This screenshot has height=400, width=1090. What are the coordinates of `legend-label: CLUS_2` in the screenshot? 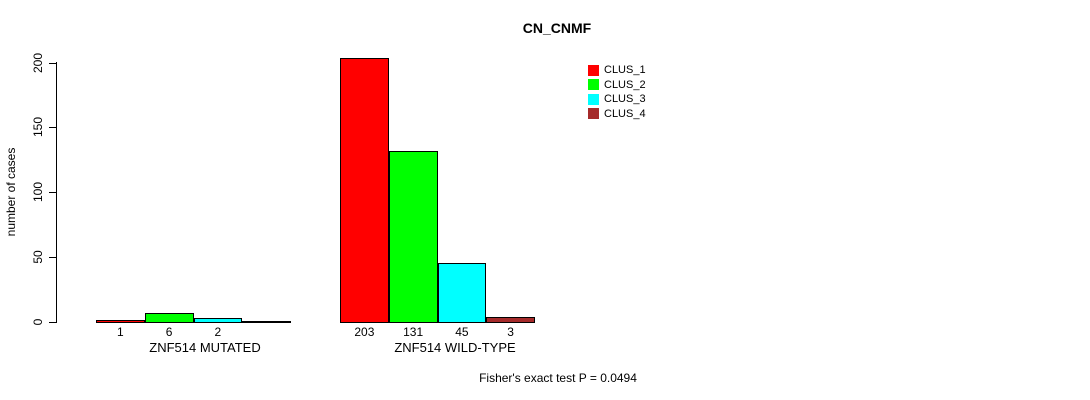 It's located at (625, 84).